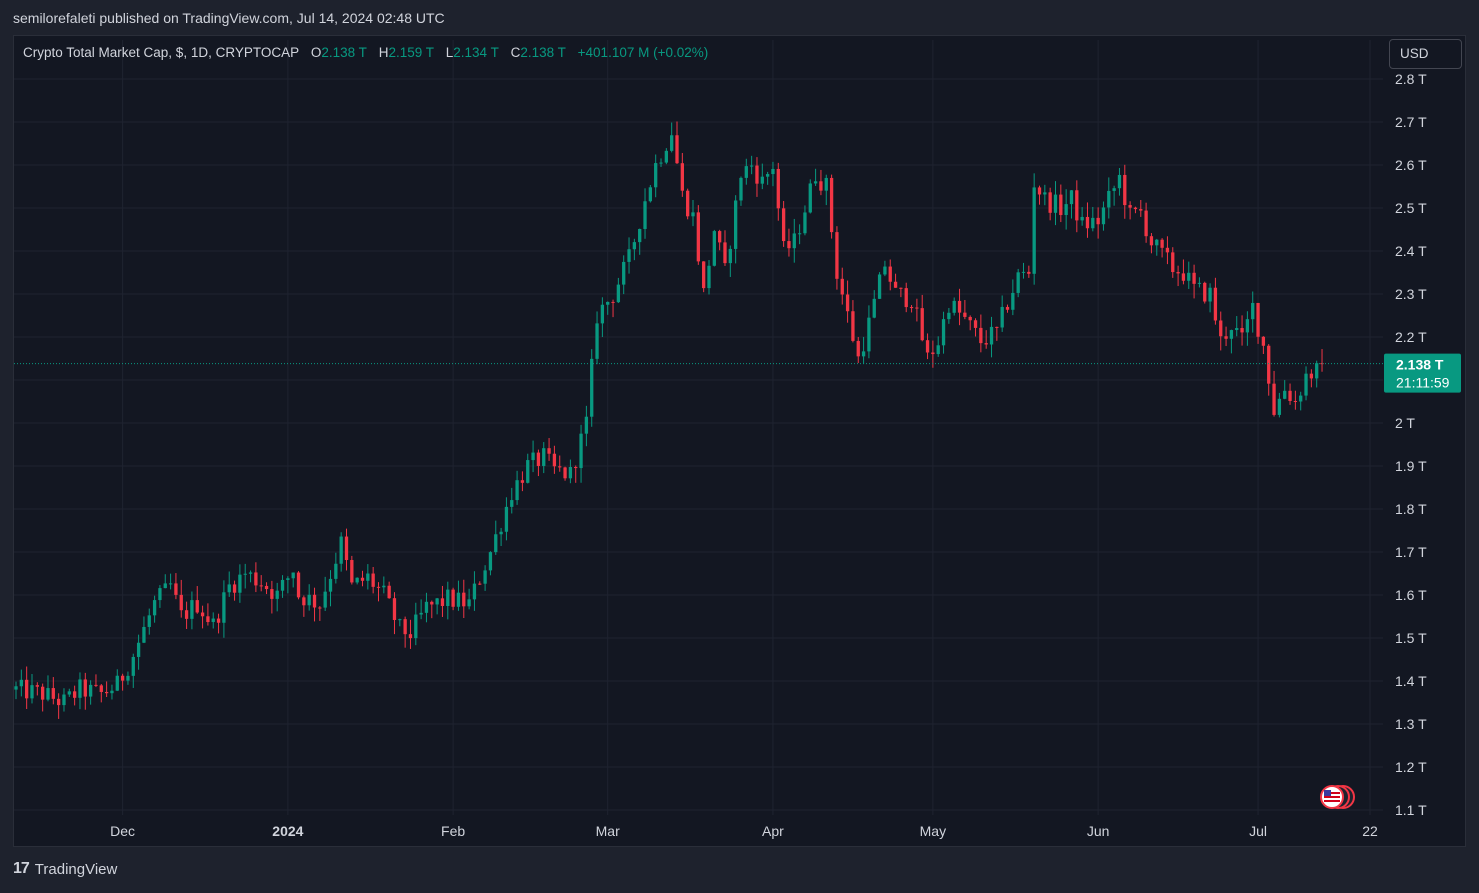  What do you see at coordinates (773, 831) in the screenshot?
I see `x-tick-label: Apr` at bounding box center [773, 831].